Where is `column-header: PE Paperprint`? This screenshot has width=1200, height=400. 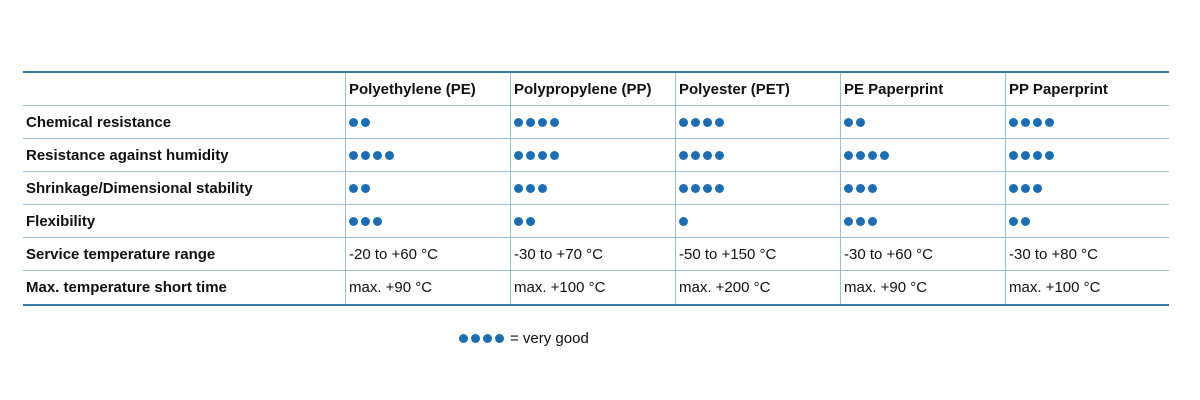 column-header: PE Paperprint is located at coordinates (922, 89).